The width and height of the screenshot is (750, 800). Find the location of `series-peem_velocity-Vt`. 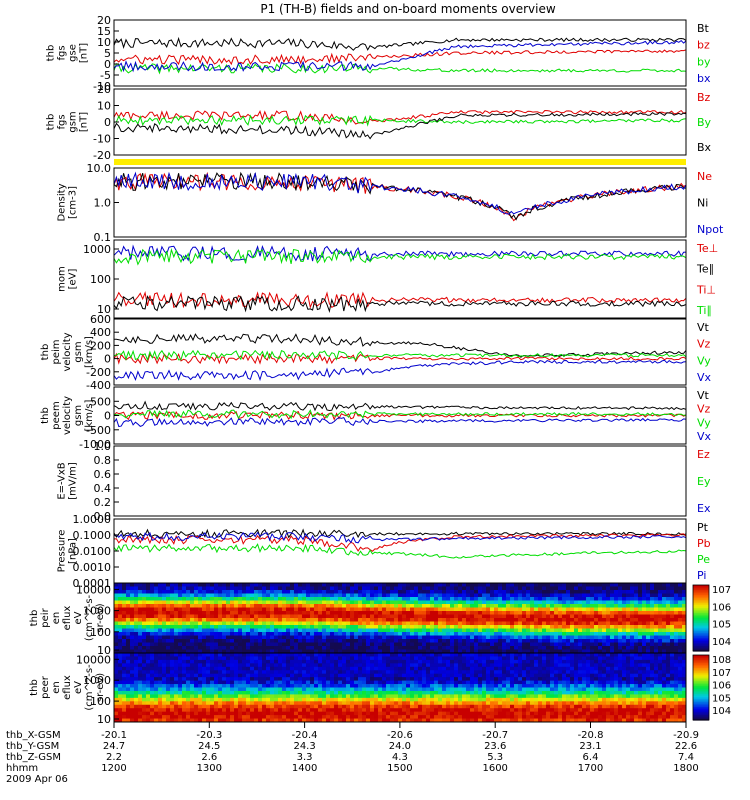

series-peem_velocity-Vt is located at coordinates (400, 406).